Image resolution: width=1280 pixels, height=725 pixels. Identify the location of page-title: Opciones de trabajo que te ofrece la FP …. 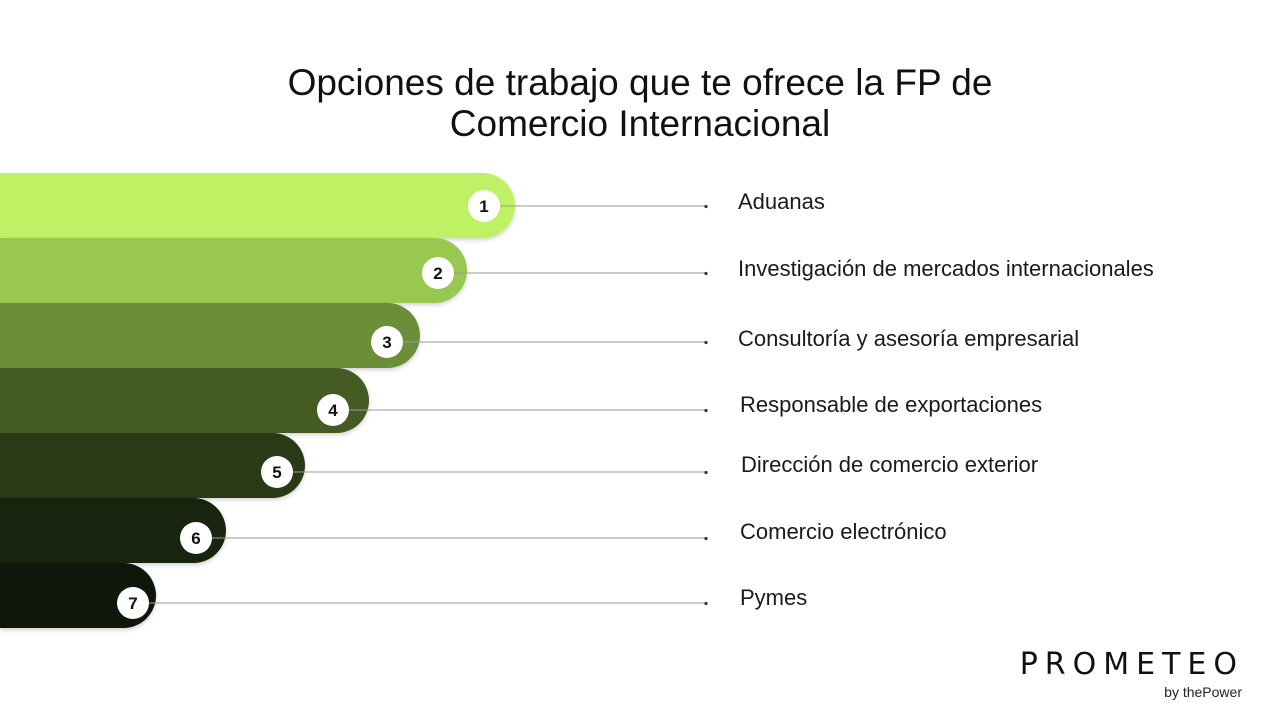
(640, 103).